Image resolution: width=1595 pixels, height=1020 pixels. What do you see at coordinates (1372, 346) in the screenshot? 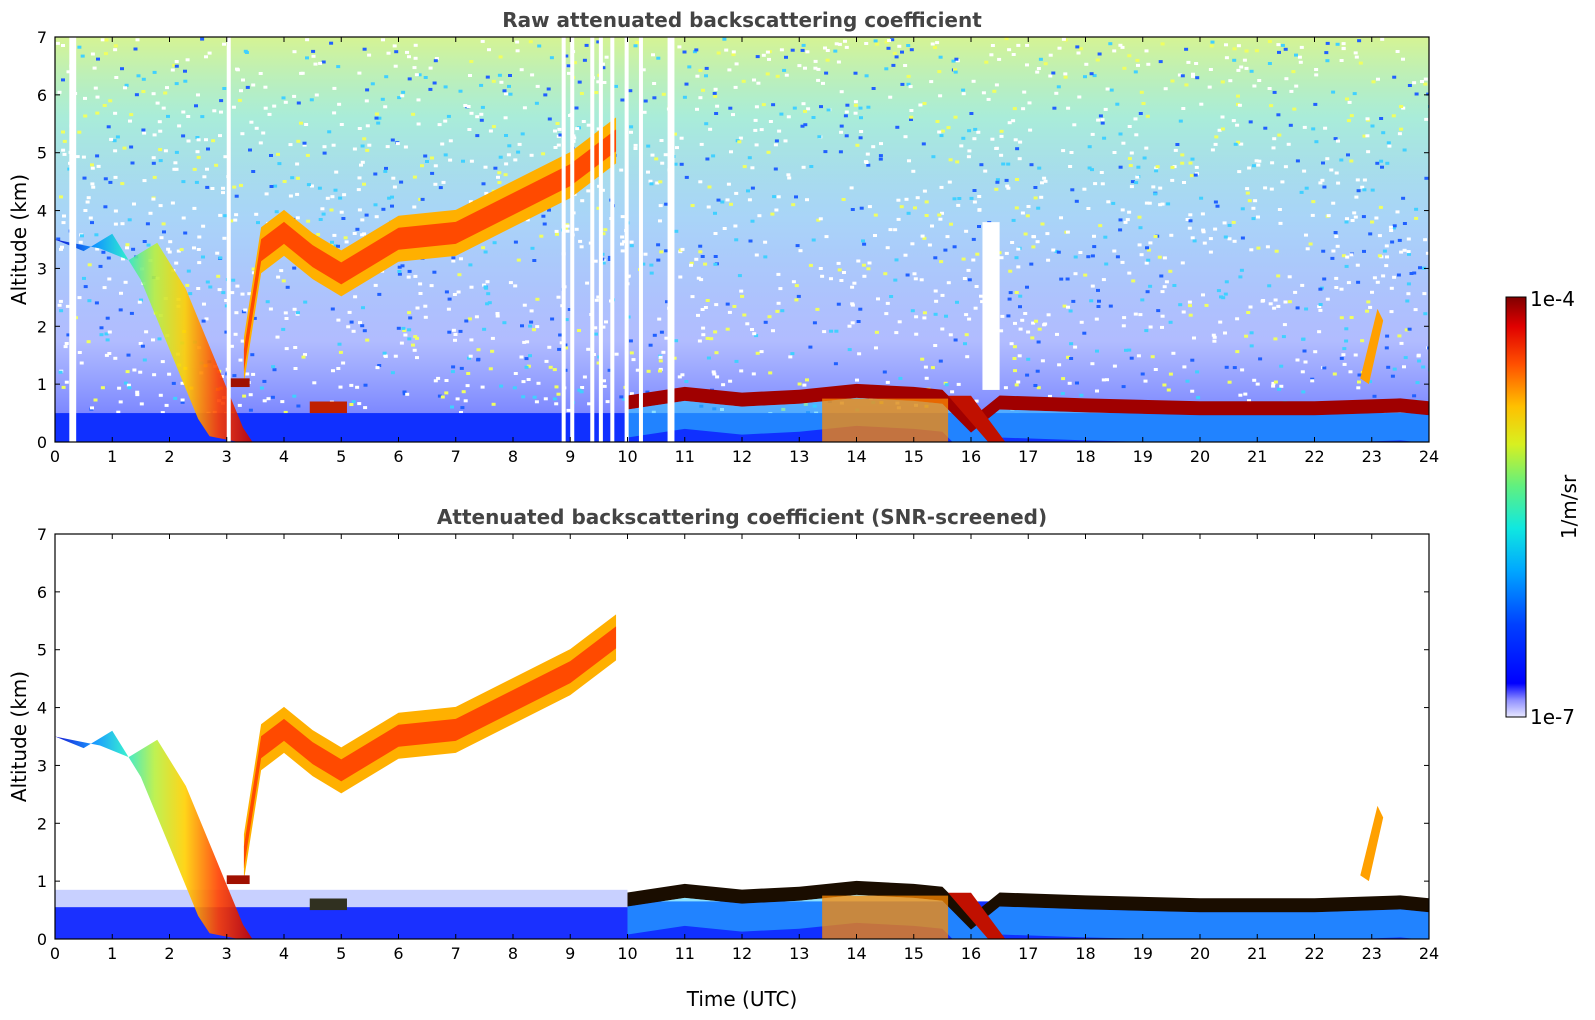
I see `late-feature-23h` at bounding box center [1372, 346].